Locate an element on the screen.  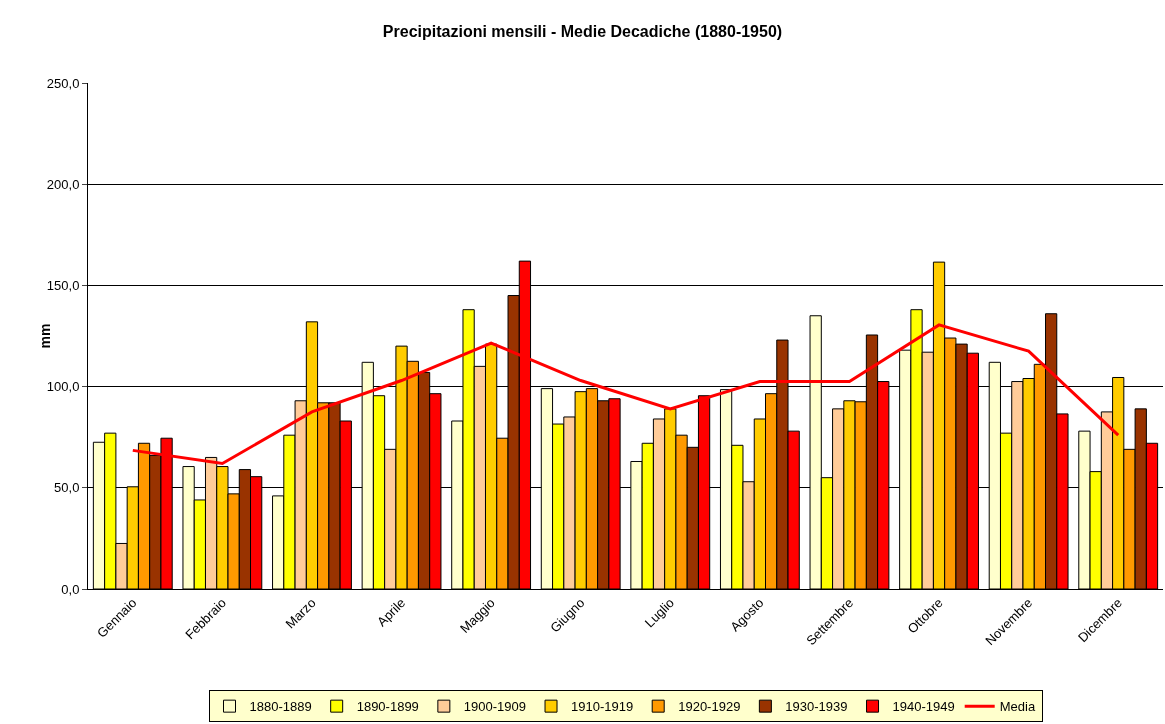
y-tick-label: 200,0 is located at coordinates (63, 184).